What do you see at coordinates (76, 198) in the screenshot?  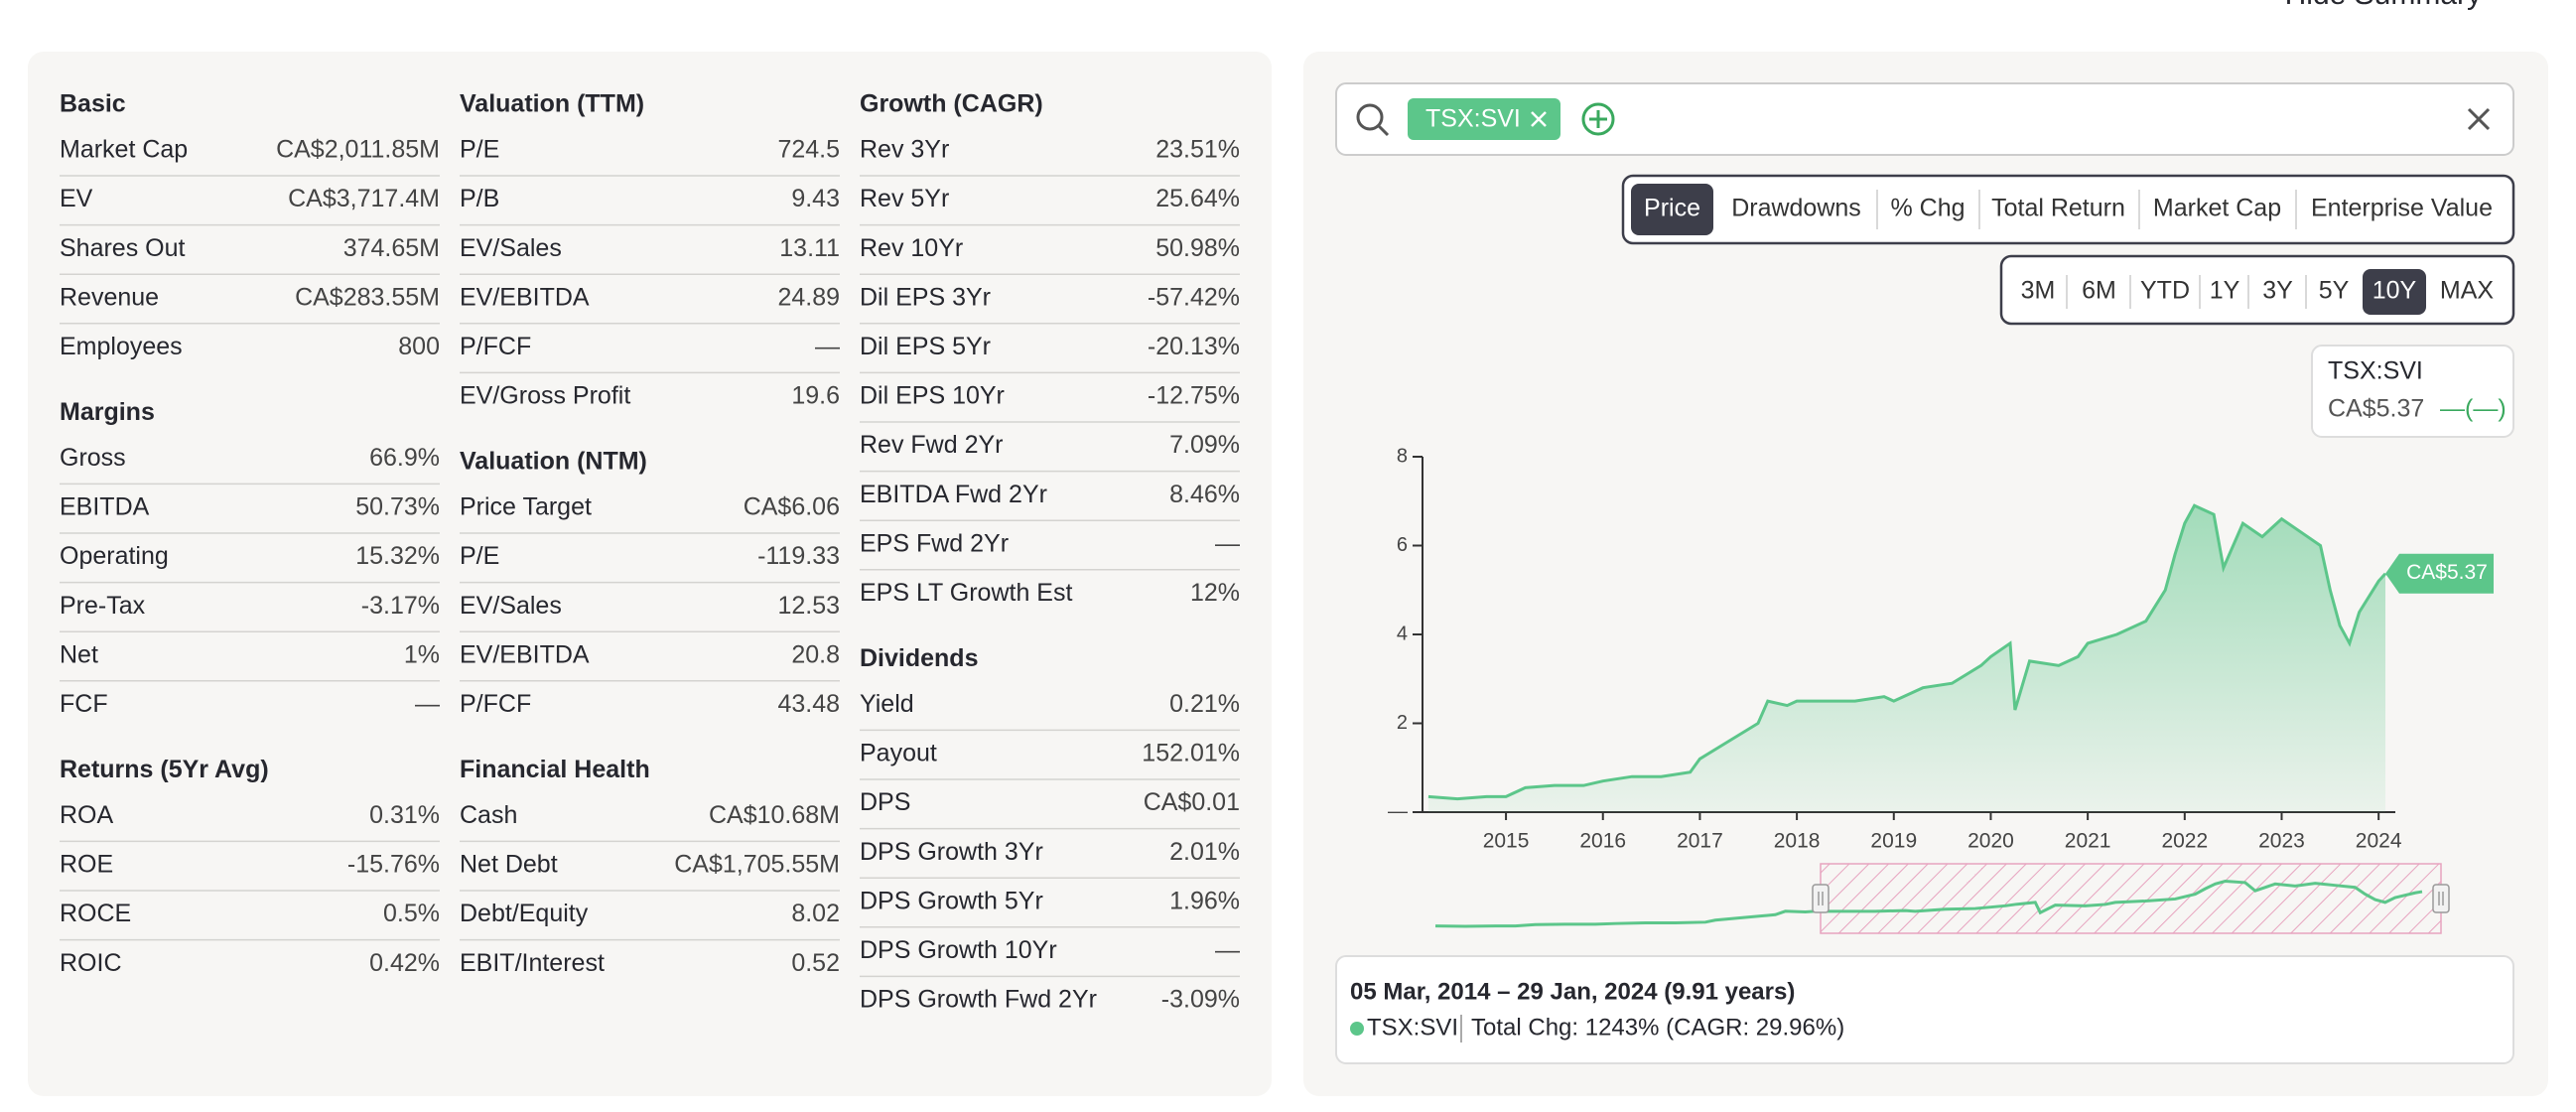 I see `metric-label: EV` at bounding box center [76, 198].